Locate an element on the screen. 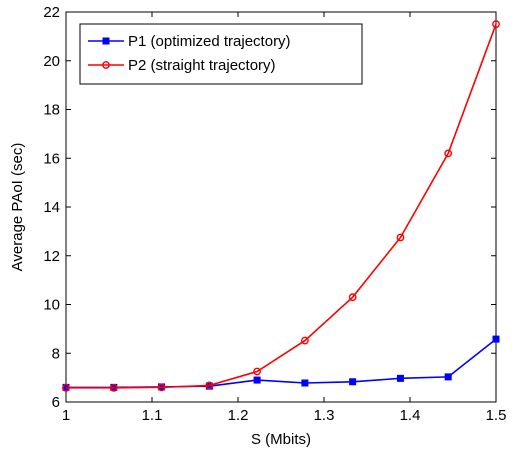  y-tick-label: 22 is located at coordinates (51, 12).